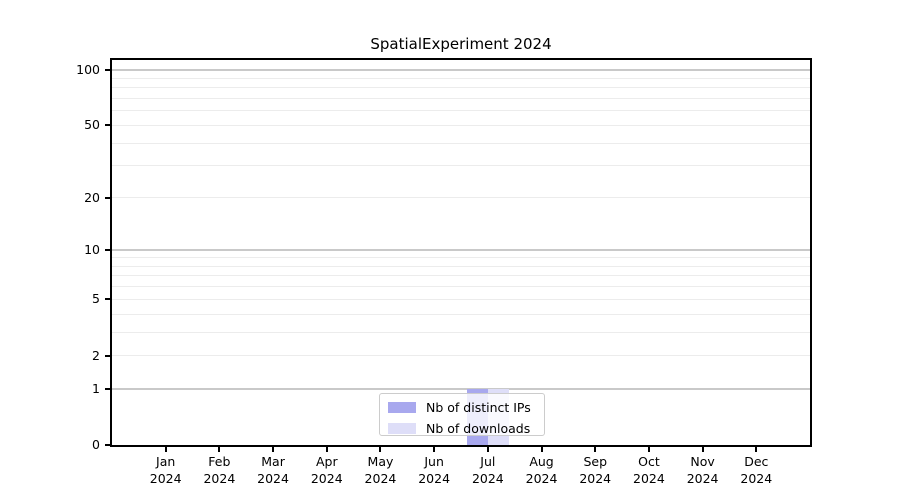 This screenshot has height=500, width=900. Describe the element at coordinates (92, 197) in the screenshot. I see `y-tick-label: 20` at that location.